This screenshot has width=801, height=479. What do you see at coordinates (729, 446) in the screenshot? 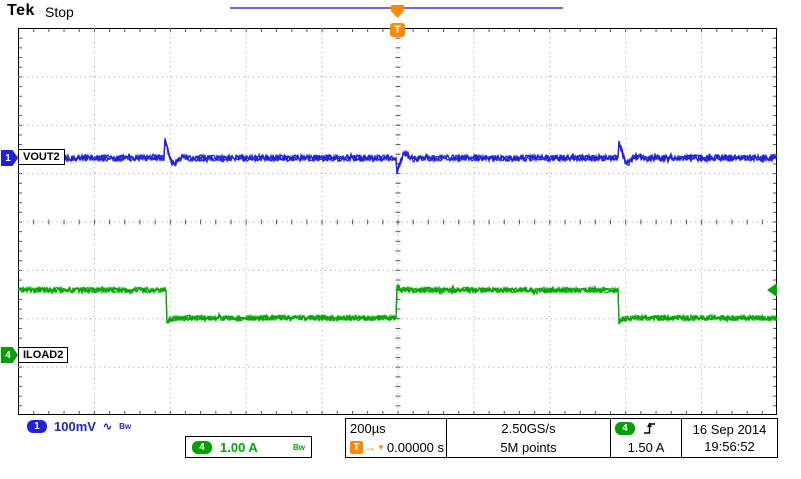
I see `time: 19:56:52` at bounding box center [729, 446].